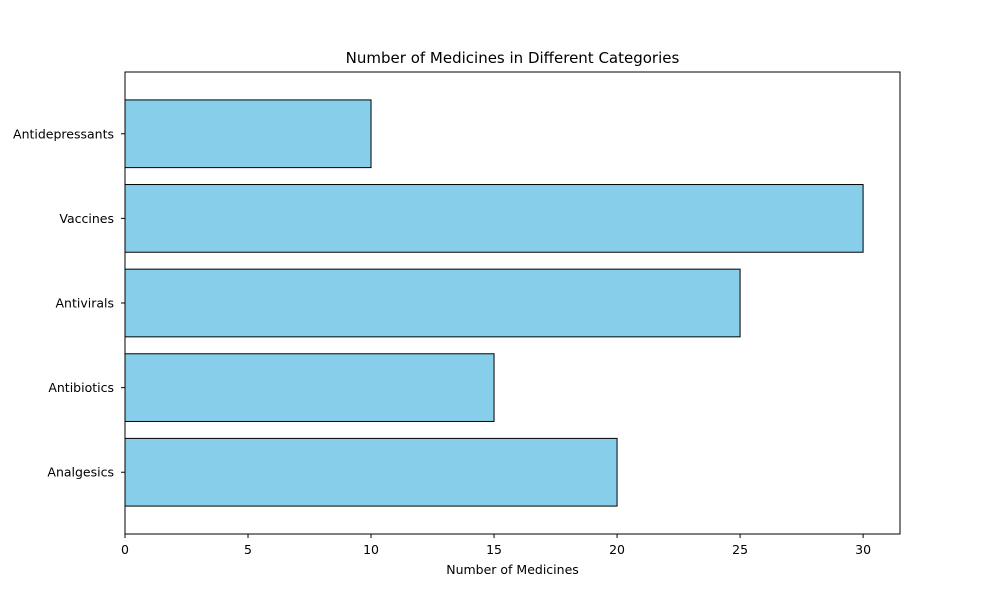  Describe the element at coordinates (86, 218) in the screenshot. I see `y-tick-label: Vaccines` at that location.